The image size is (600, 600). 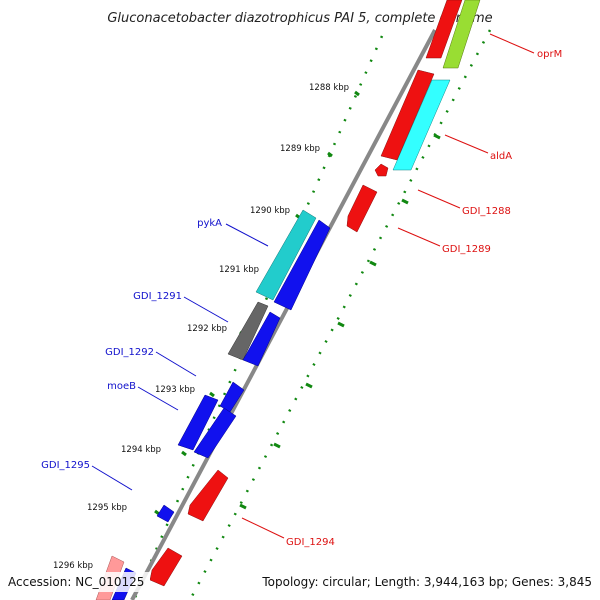 I want to click on gene-label-GDI_1295: GDI_1295, so click(x=65, y=465).